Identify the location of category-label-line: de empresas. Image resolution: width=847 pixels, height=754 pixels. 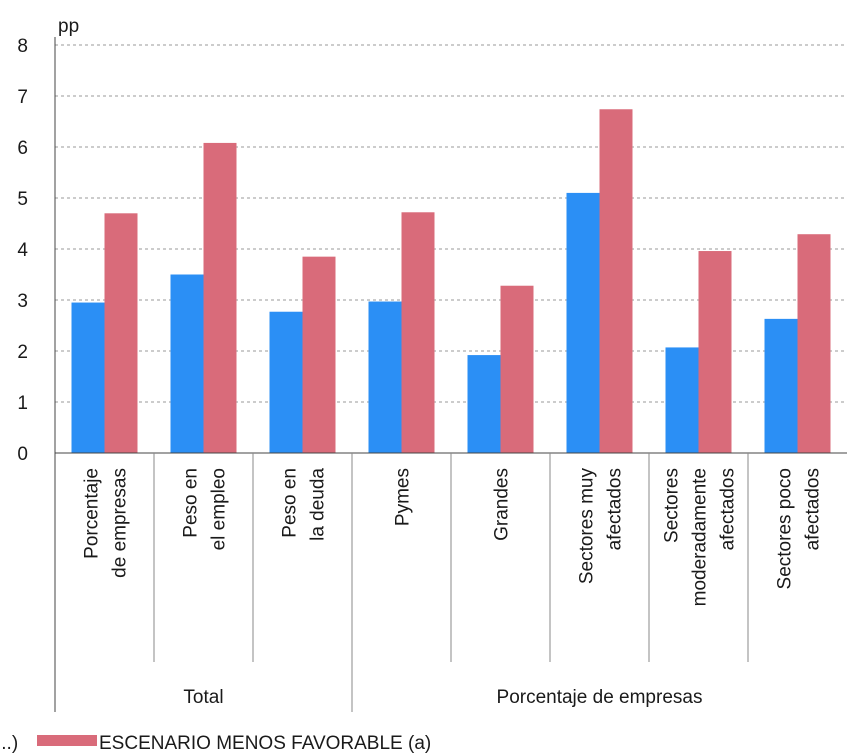
(120, 523).